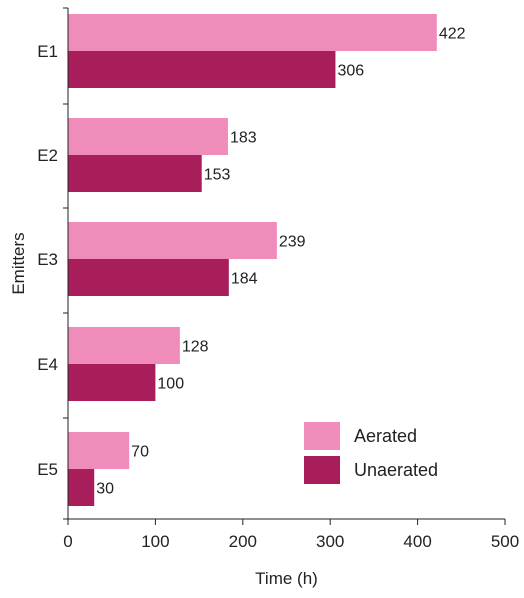 This screenshot has width=524, height=598. I want to click on legend-swatch-aerated, so click(322, 436).